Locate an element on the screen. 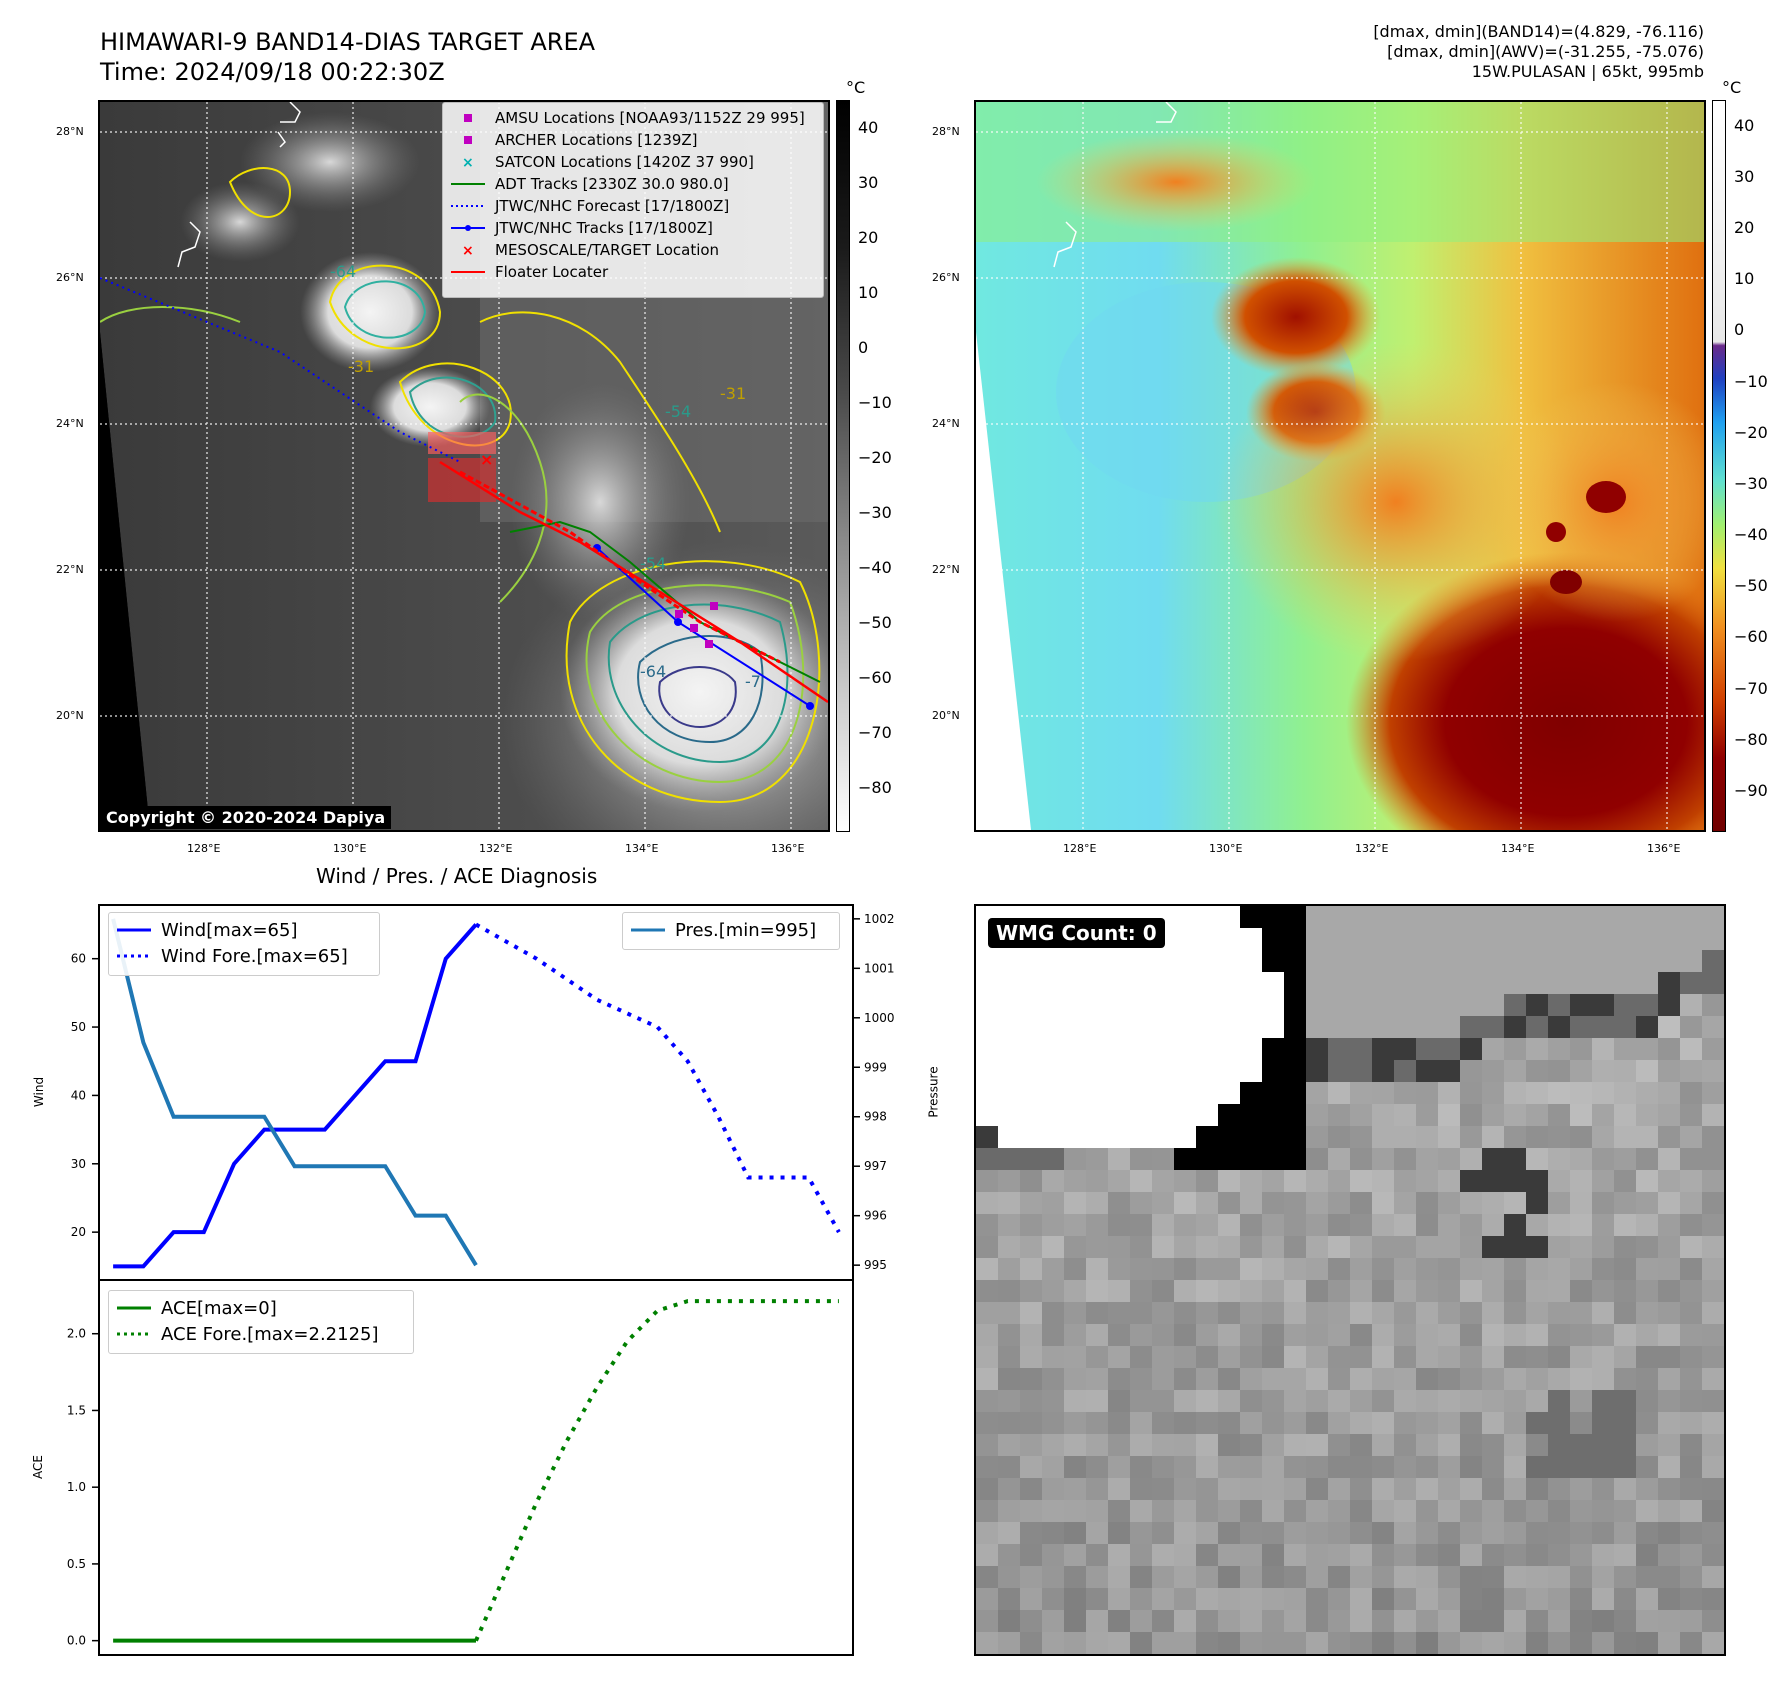 The height and width of the screenshot is (1690, 1792). colorbar-tick: −60 is located at coordinates (875, 677).